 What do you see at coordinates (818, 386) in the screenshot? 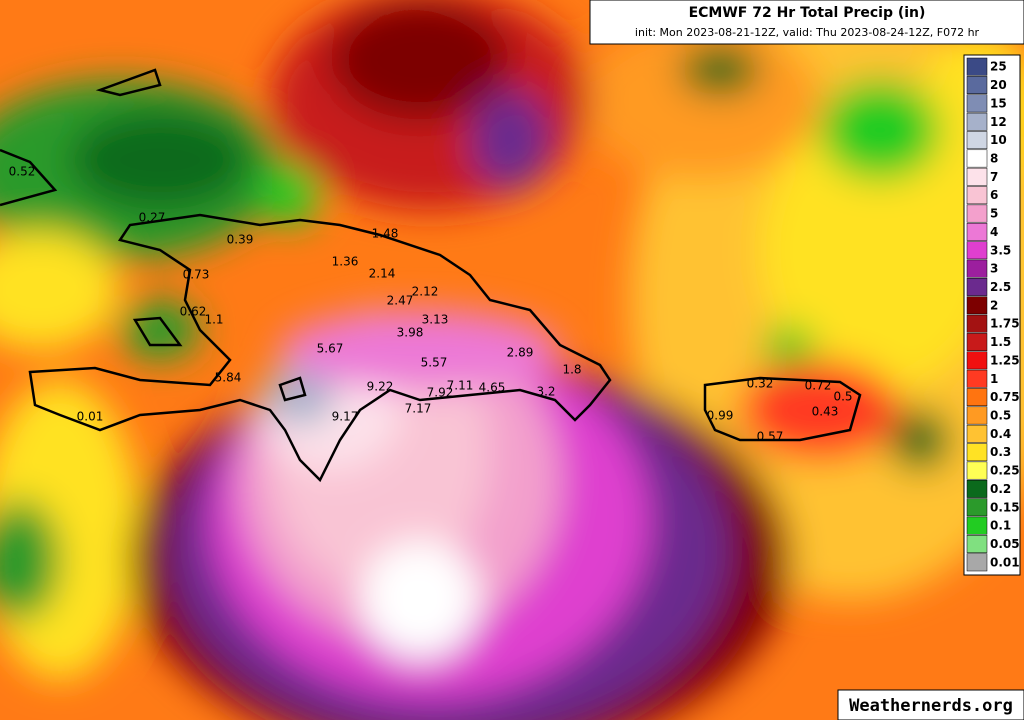
I see `station-value: 0.72` at bounding box center [818, 386].